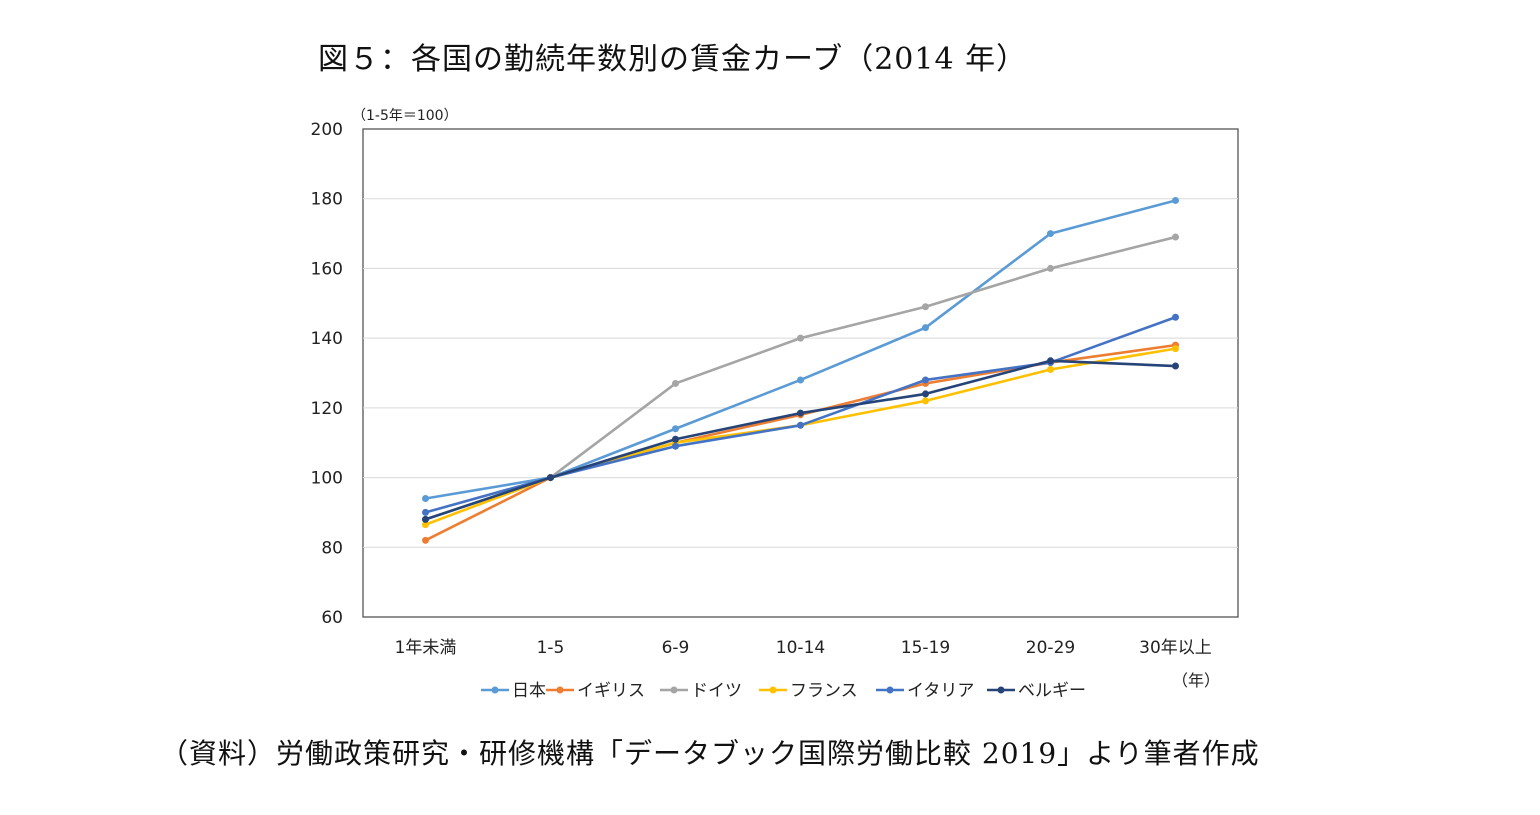 The height and width of the screenshot is (815, 1540). I want to click on y-tick-label: 140, so click(327, 339).